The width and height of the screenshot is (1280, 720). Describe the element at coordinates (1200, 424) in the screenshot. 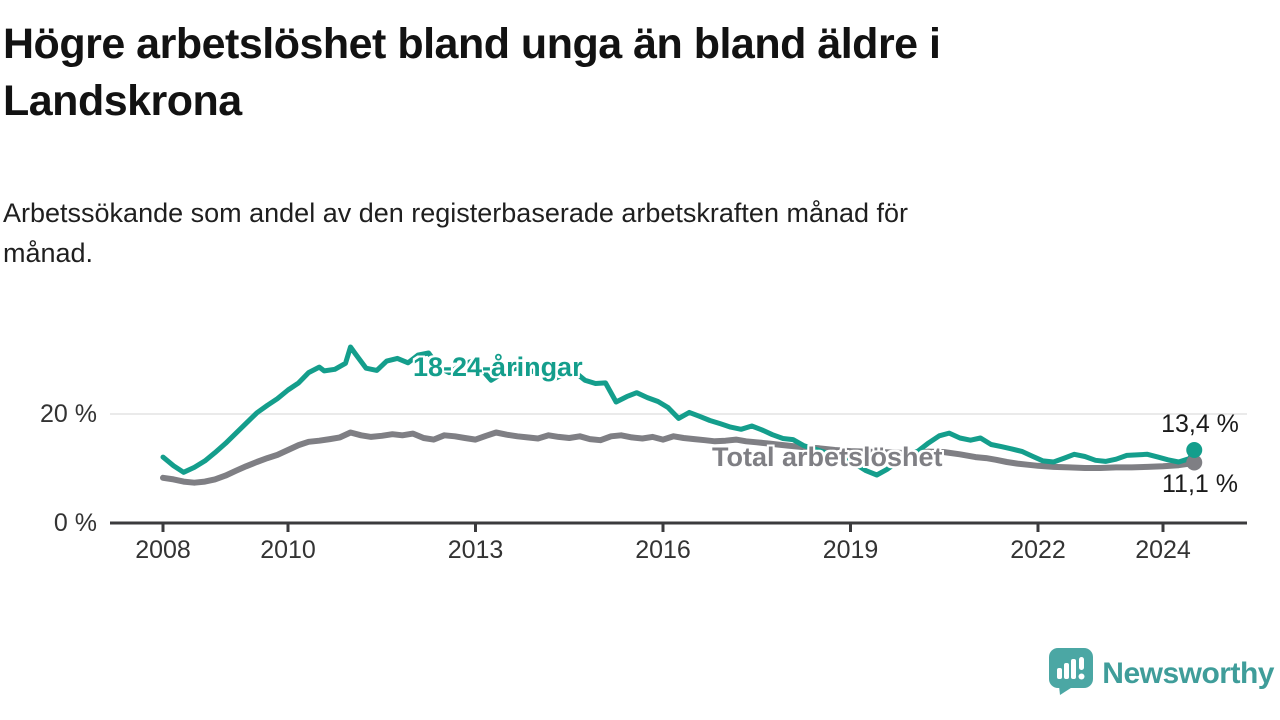

I see `end-value-label-young: 13,4 %` at that location.